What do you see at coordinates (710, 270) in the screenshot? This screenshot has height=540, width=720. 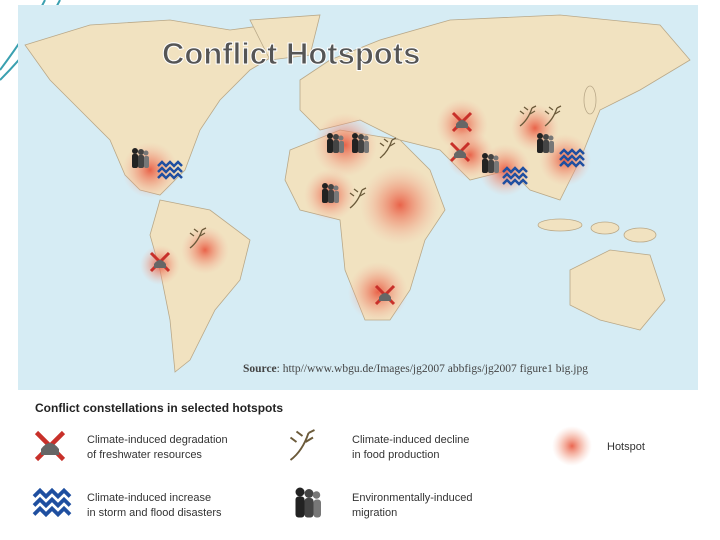 I see `right-margin` at bounding box center [710, 270].